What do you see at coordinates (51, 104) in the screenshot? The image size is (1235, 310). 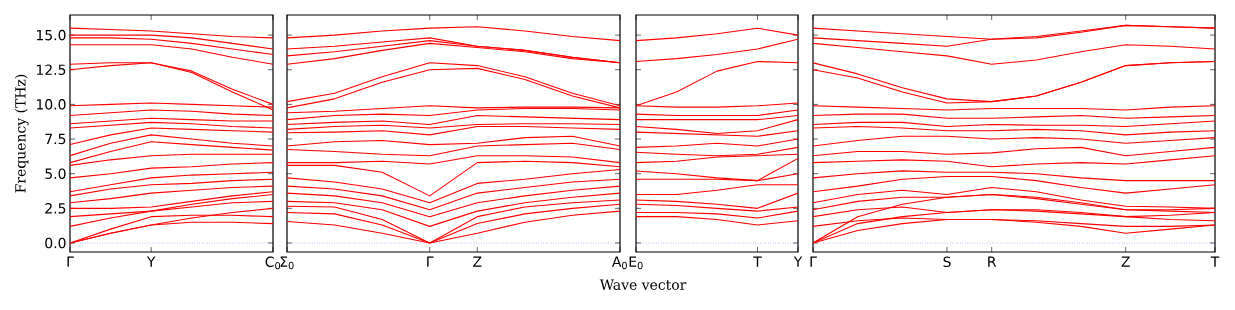 I see `y-tick-label: 10.0` at bounding box center [51, 104].